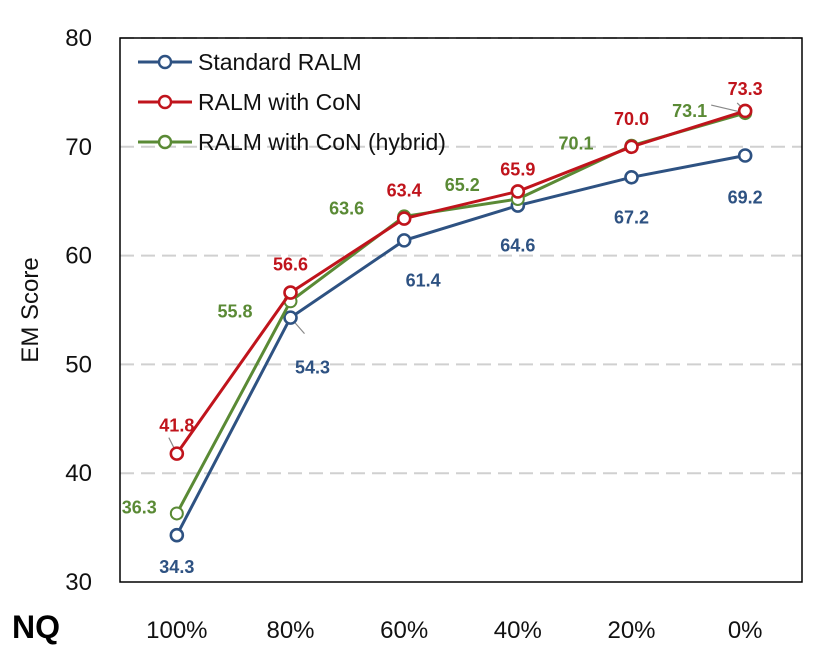 This screenshot has width=830, height=668. I want to click on legend-label: Standard RALM, so click(280, 62).